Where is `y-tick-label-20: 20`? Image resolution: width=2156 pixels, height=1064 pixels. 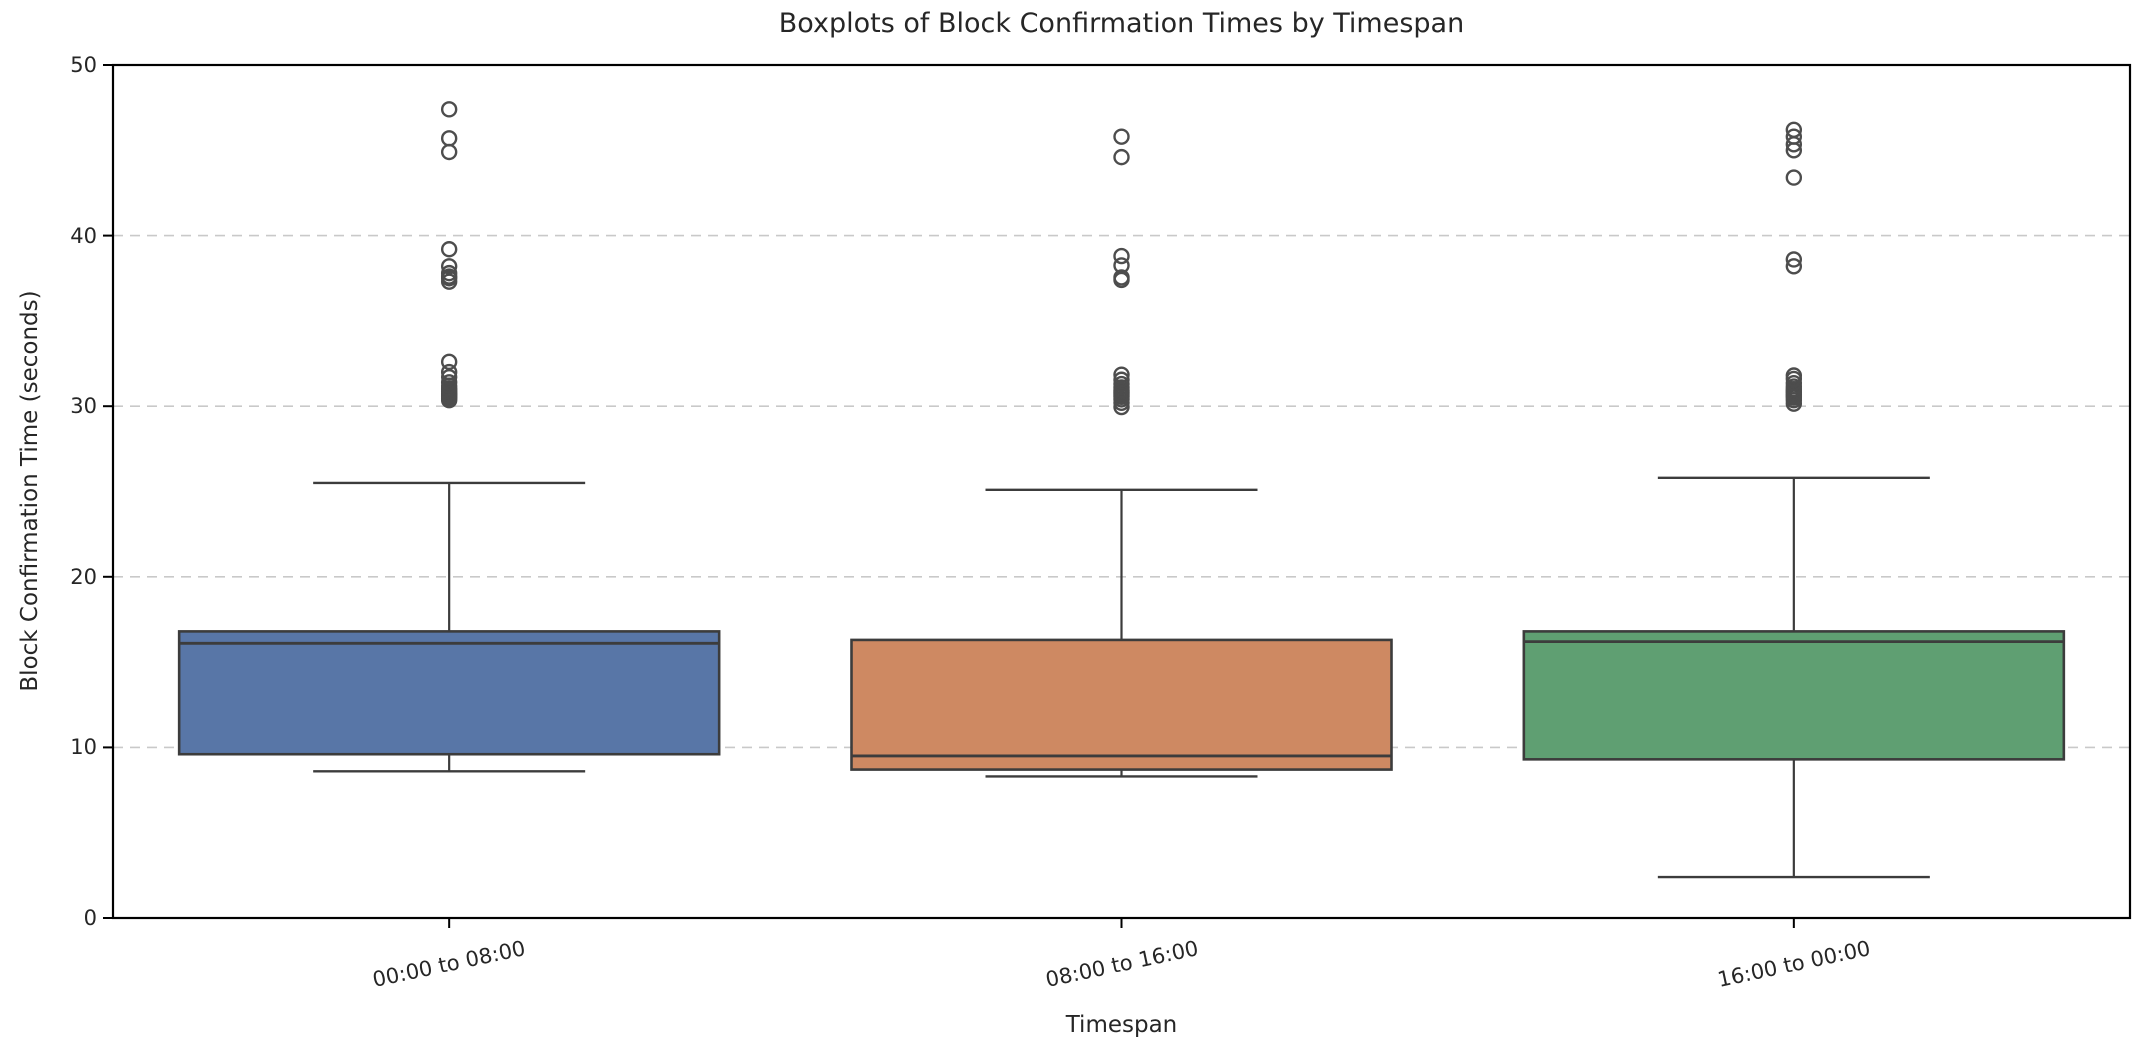
y-tick-label-20: 20 is located at coordinates (83, 576).